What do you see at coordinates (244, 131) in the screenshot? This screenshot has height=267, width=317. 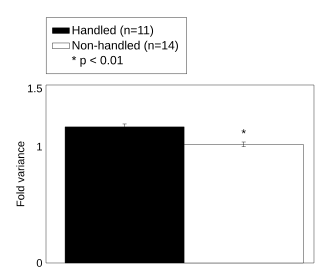 I see `annotation: *` at bounding box center [244, 131].